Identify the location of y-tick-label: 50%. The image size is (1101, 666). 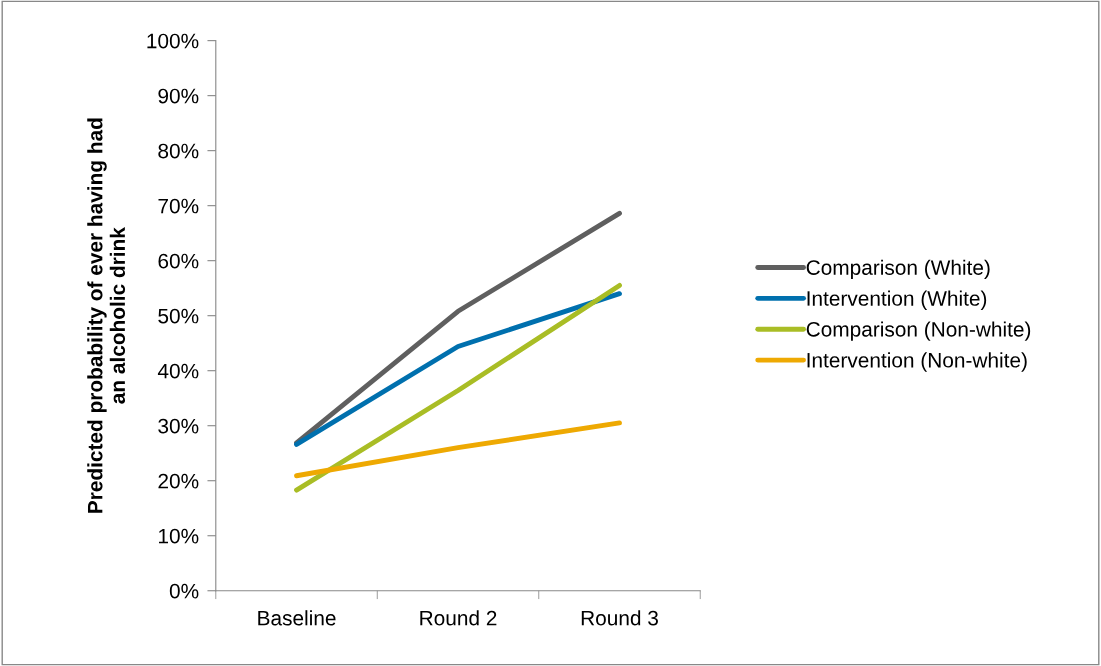
(178, 316).